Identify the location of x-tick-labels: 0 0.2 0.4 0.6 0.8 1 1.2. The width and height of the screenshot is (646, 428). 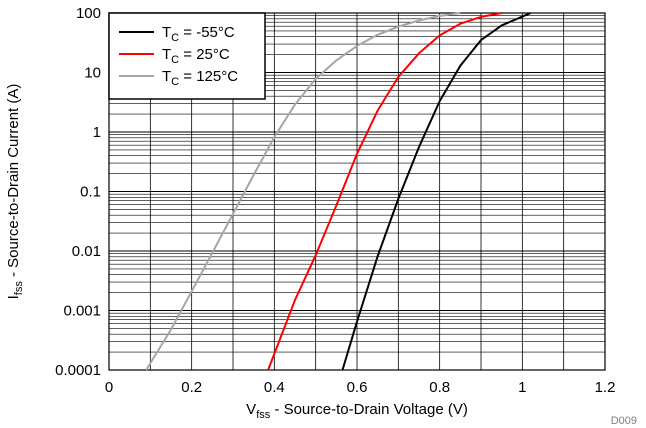
(360, 387).